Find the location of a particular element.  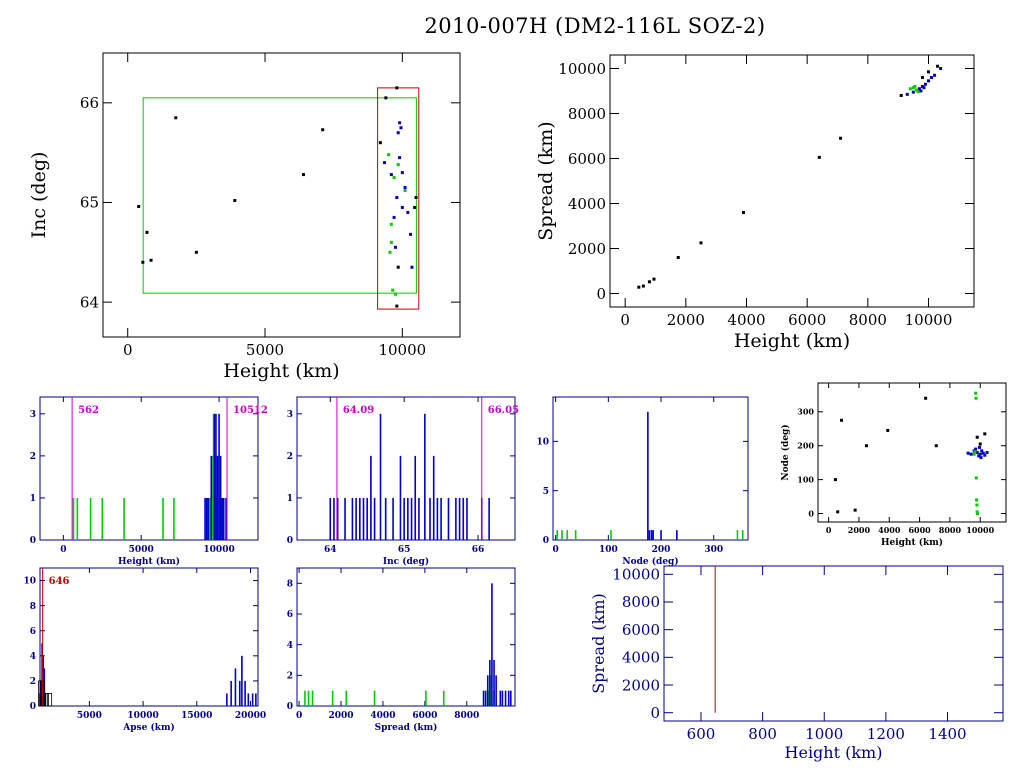

x-tick-label: 200 is located at coordinates (661, 550).